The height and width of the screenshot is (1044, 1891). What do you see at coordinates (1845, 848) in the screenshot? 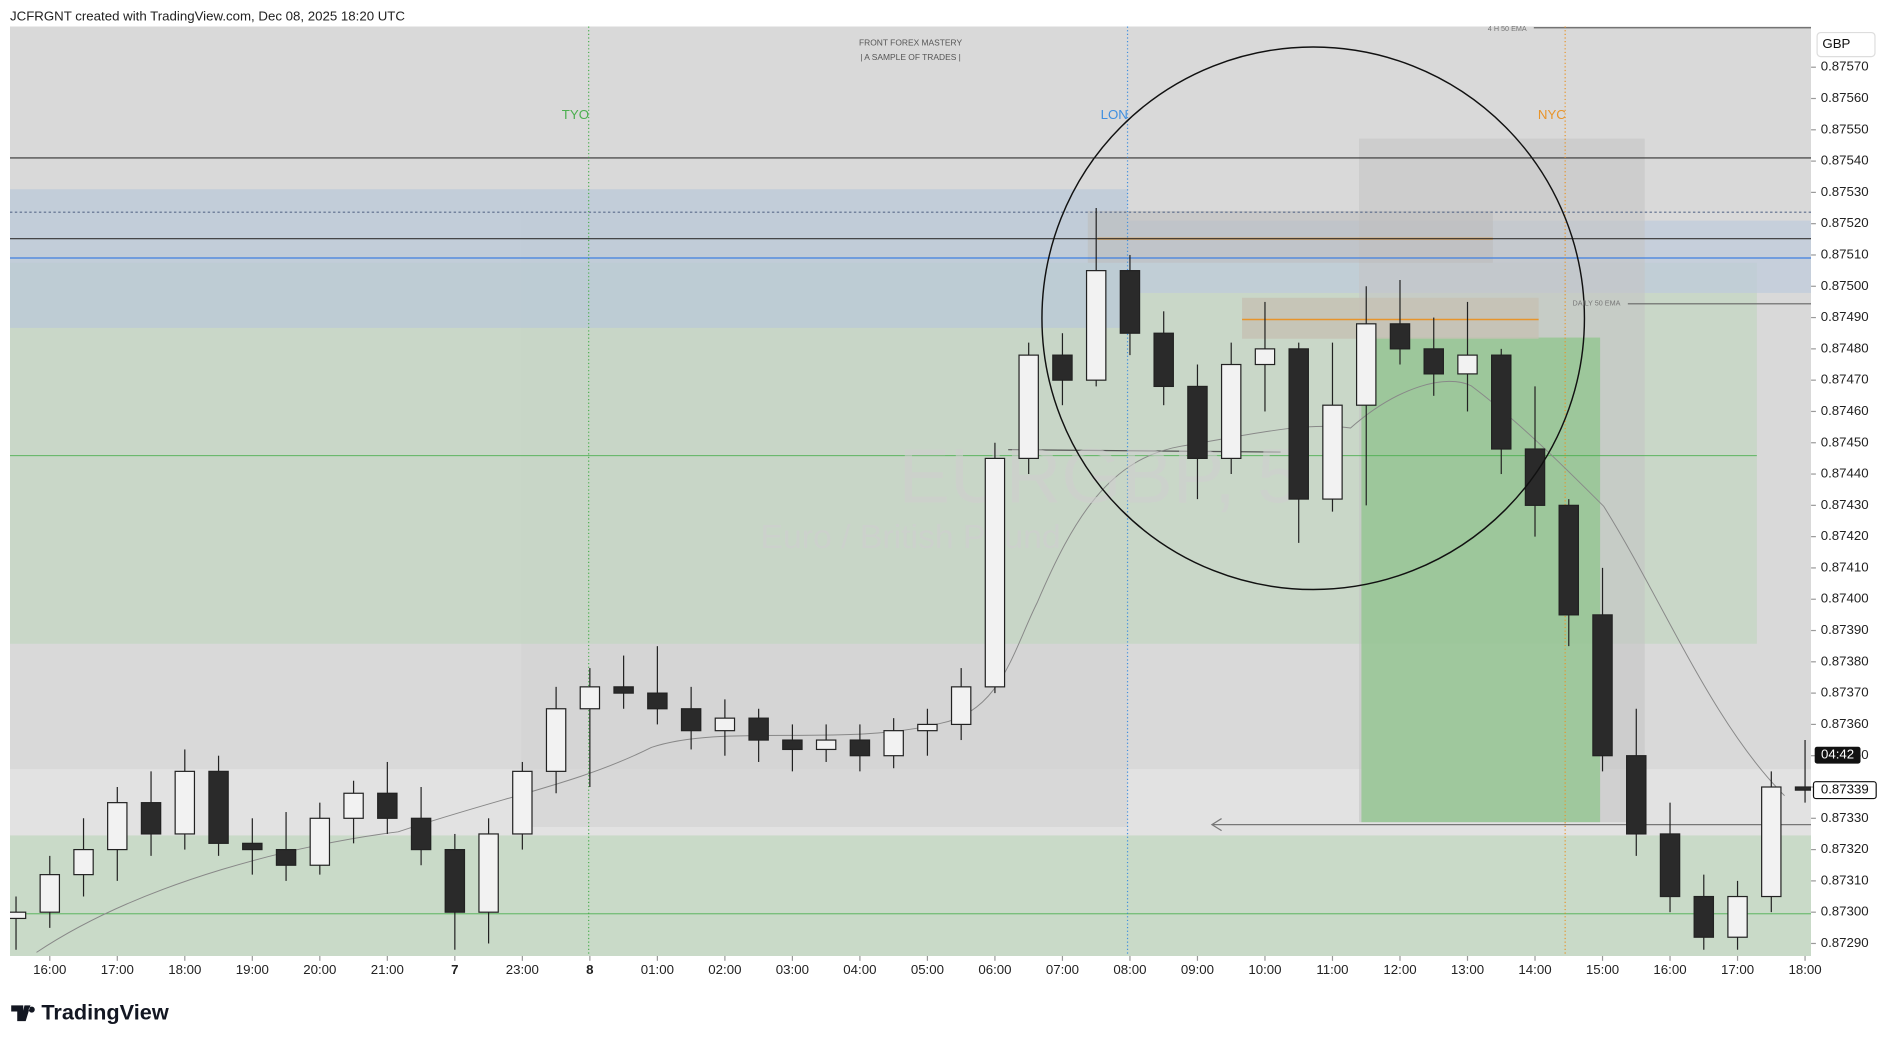
I see `y-tick-label: 0.87320` at bounding box center [1845, 848].